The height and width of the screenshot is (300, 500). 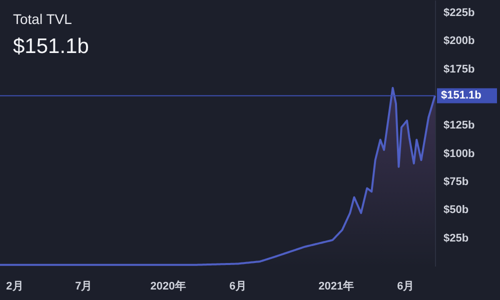 What do you see at coordinates (461, 96) in the screenshot?
I see `ref-line-label: $151.1b` at bounding box center [461, 96].